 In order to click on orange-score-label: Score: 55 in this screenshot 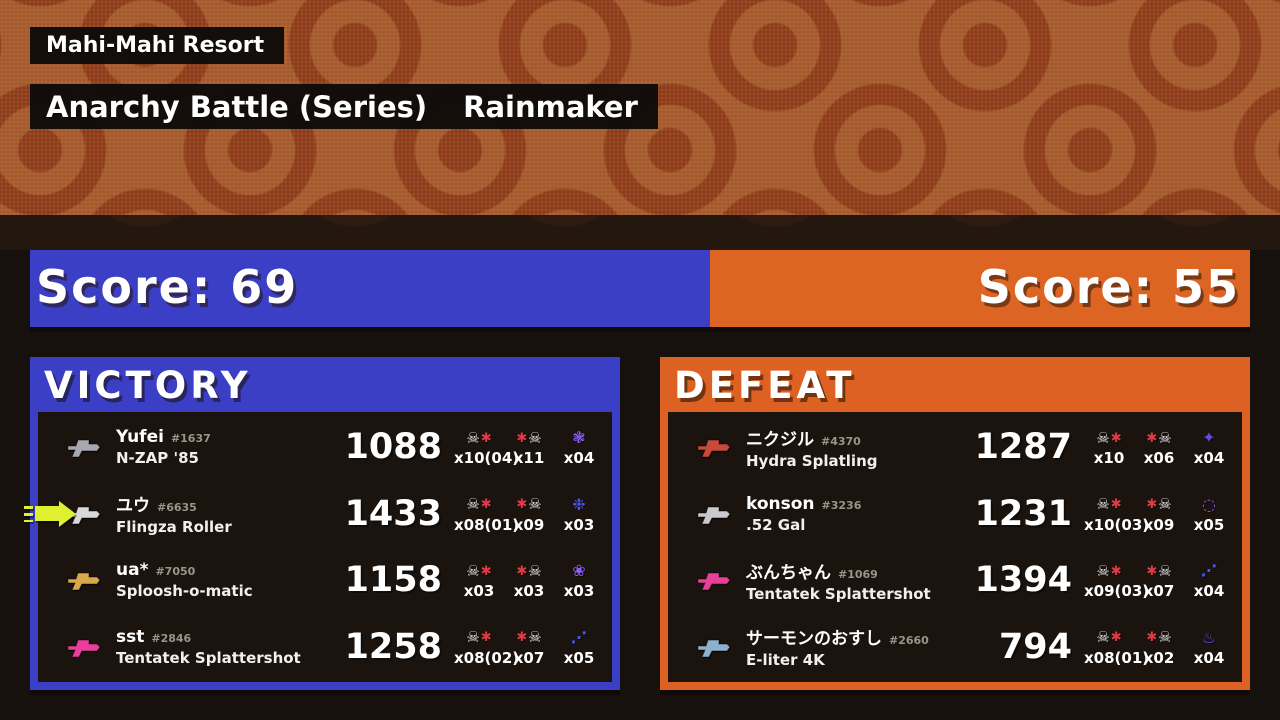, I will do `click(1108, 286)`.